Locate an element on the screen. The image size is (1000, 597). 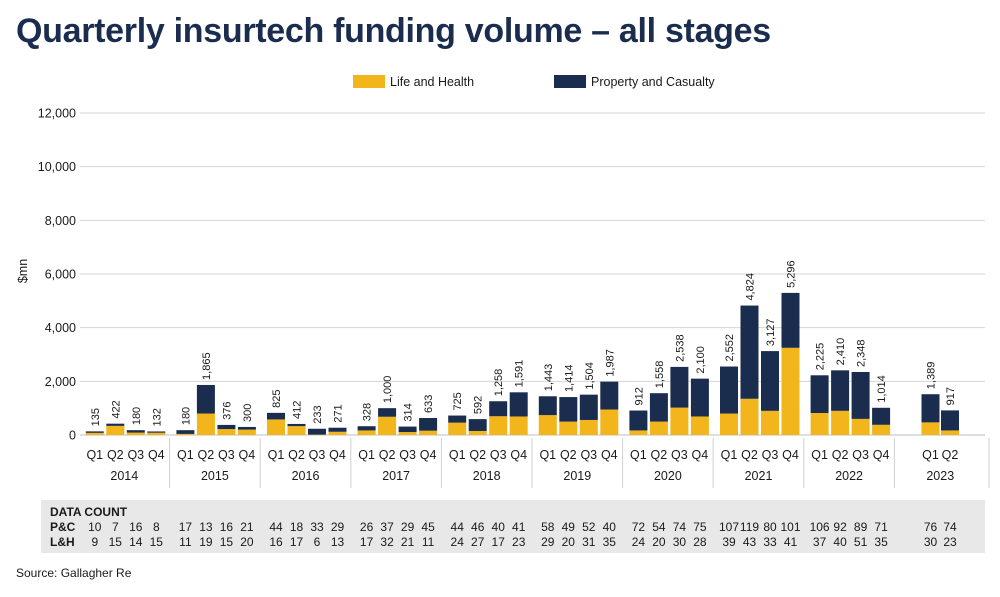
bar-property-casualty-2020-Q2 is located at coordinates (658, 407).